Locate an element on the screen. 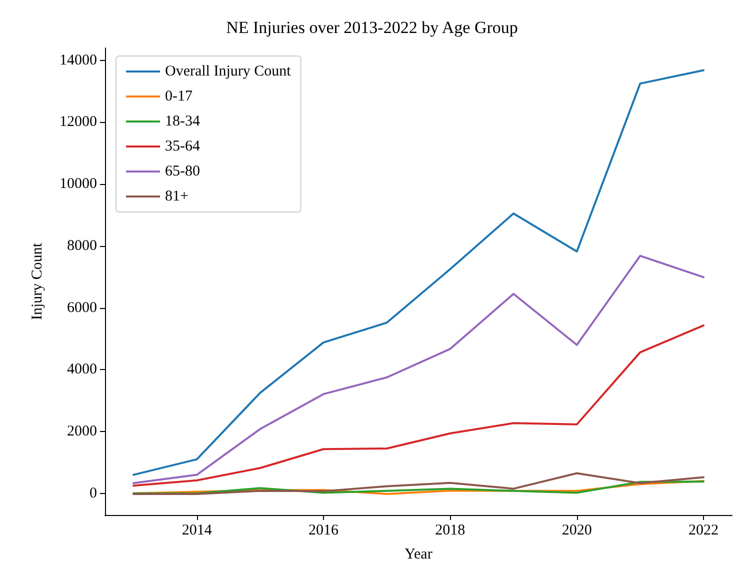 The height and width of the screenshot is (581, 744). legend-label: 18-34 is located at coordinates (182, 122).